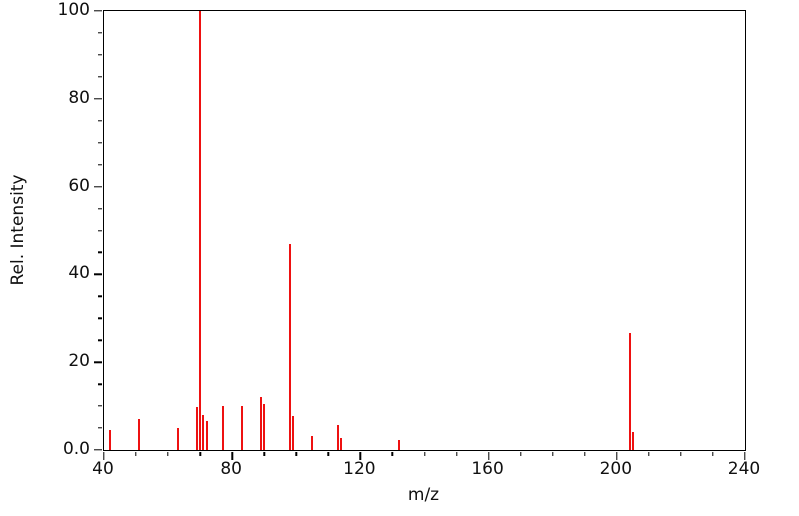 The image size is (799, 516). I want to click on x-tick-label: 120, so click(359, 469).